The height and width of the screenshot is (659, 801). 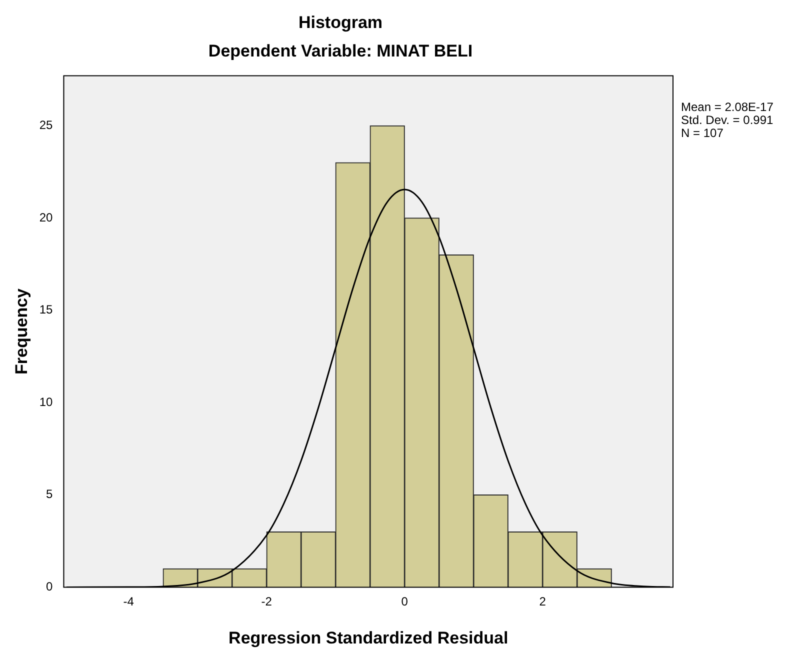 What do you see at coordinates (46, 125) in the screenshot?
I see `y-tick-label: 25` at bounding box center [46, 125].